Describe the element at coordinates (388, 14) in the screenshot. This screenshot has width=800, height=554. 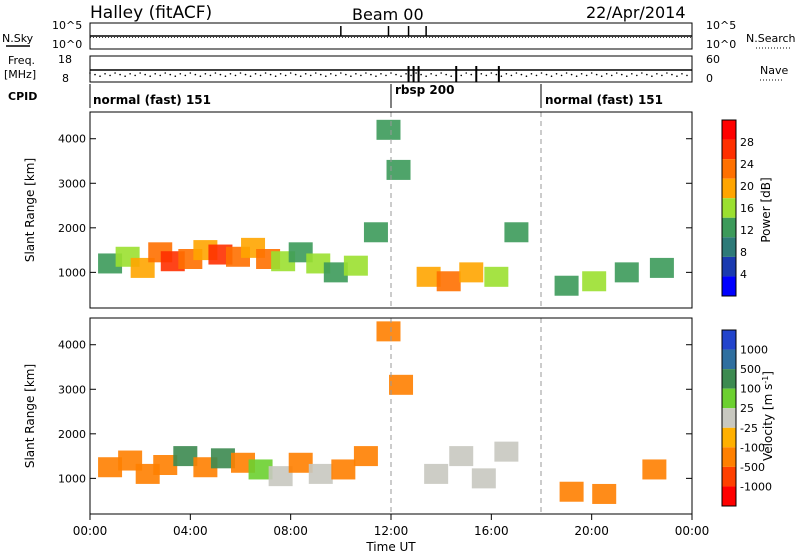
I see `beam-title: Beam 00` at that location.